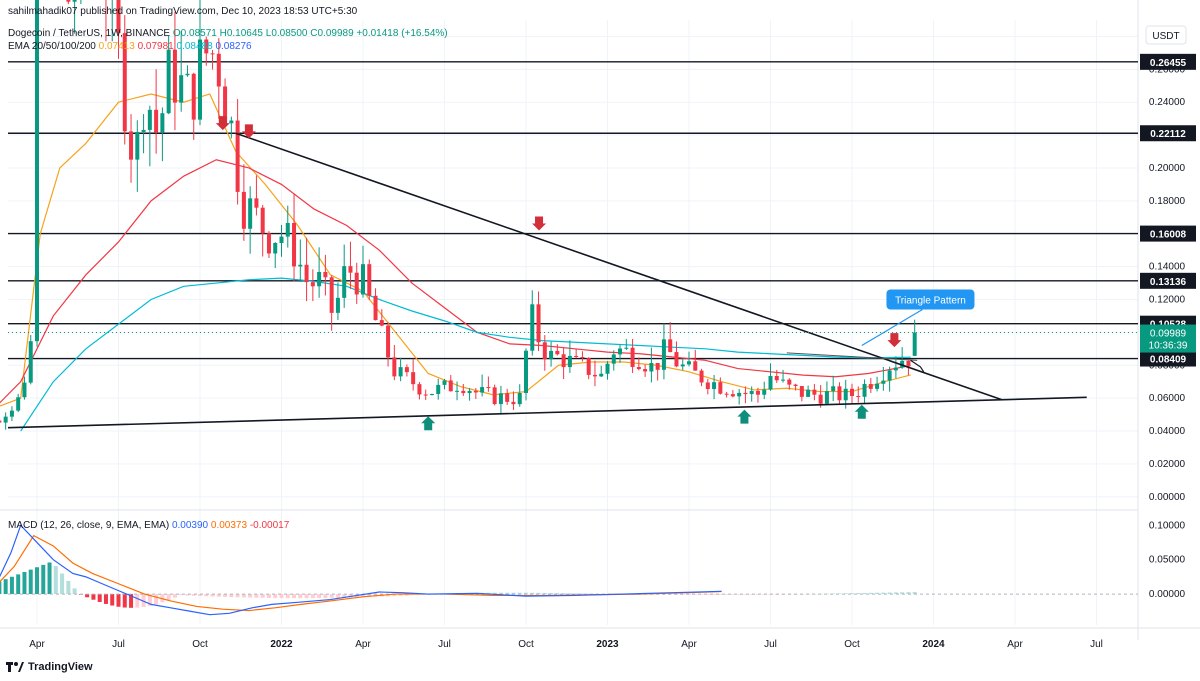  What do you see at coordinates (1167, 168) in the screenshot?
I see `price-tick-label: 0.20000` at bounding box center [1167, 168].